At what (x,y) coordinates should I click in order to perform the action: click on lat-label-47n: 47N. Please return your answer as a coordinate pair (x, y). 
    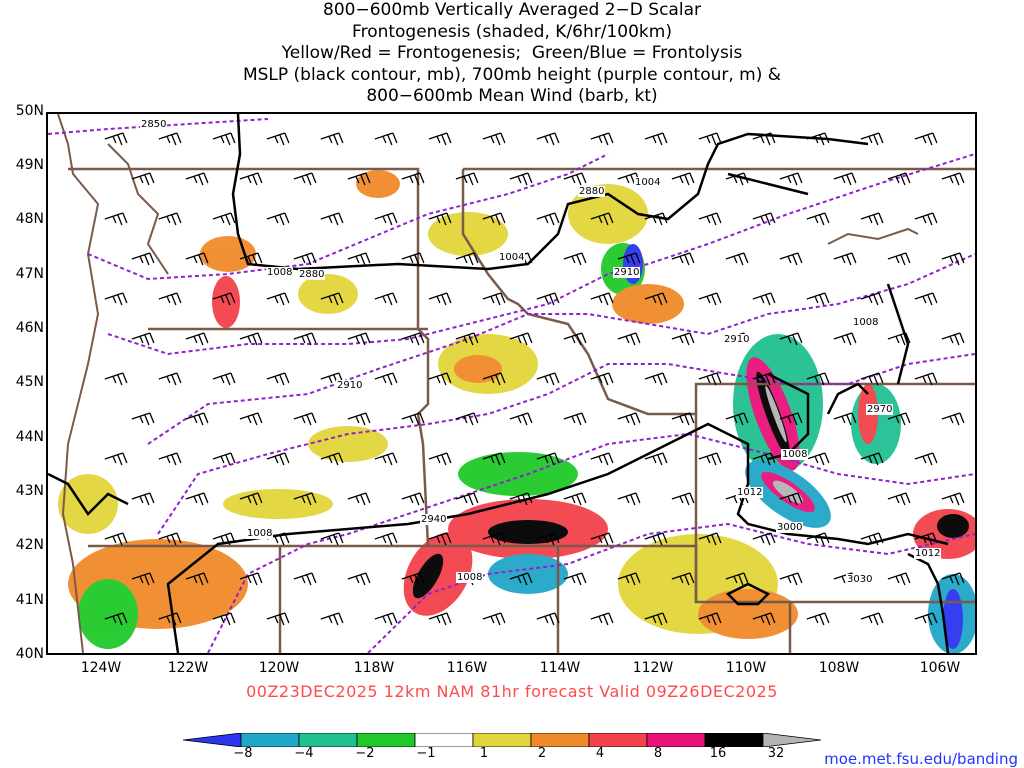
    Looking at the image, I should click on (29, 274).